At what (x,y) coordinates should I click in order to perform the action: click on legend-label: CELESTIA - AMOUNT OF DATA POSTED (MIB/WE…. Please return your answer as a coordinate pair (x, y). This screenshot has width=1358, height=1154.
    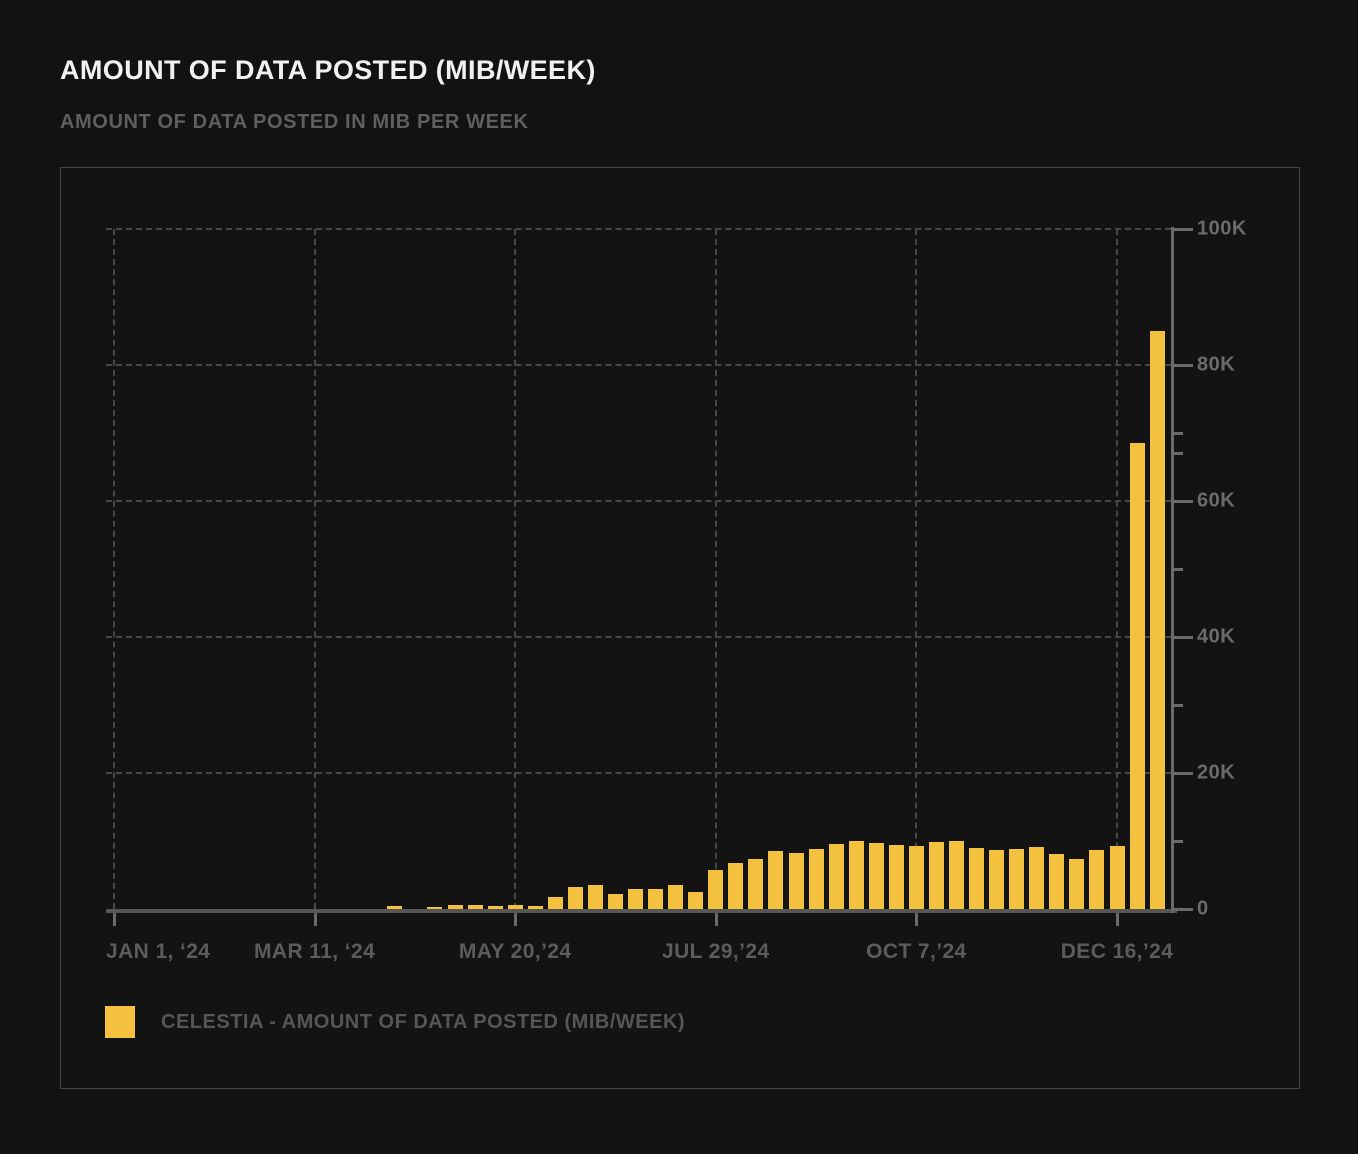
    Looking at the image, I should click on (423, 1021).